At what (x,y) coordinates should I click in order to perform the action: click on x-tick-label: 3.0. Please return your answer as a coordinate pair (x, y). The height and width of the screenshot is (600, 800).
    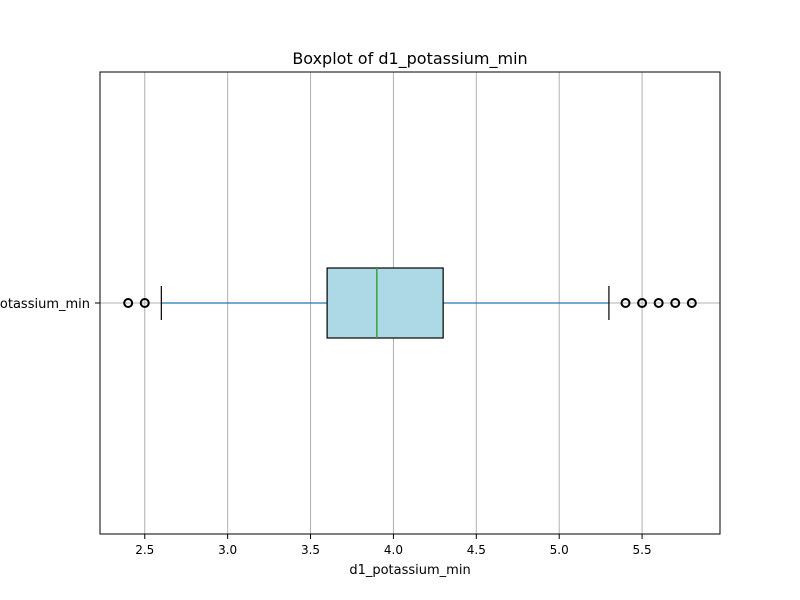
    Looking at the image, I should click on (227, 550).